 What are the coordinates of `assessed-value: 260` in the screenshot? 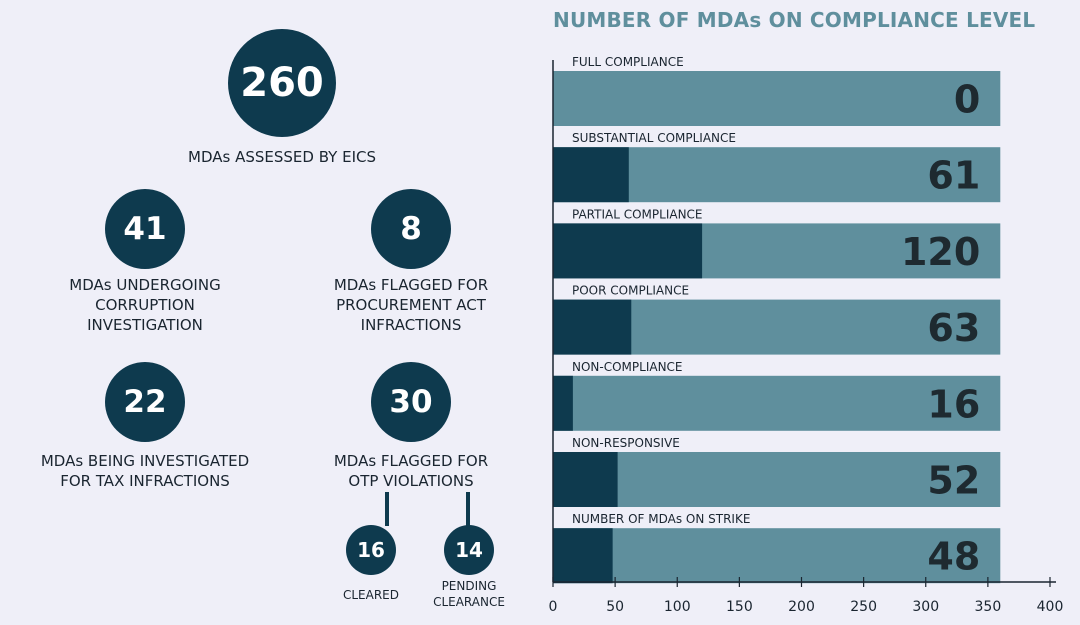 It's located at (282, 83).